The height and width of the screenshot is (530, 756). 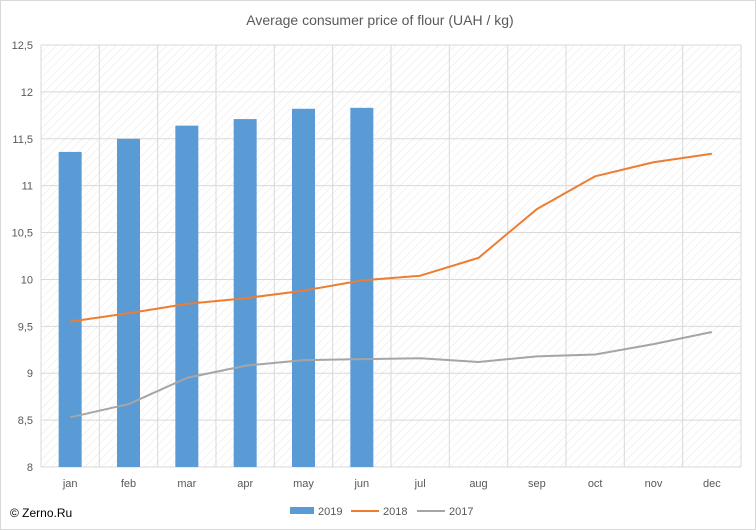 I want to click on y-tick-label: 11, so click(x=27, y=187).